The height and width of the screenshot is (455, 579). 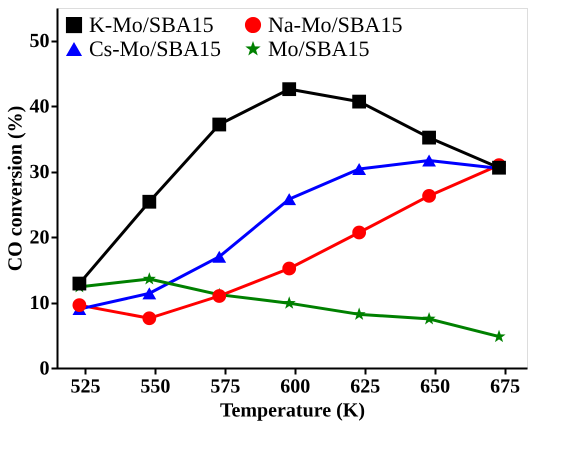 What do you see at coordinates (15, 189) in the screenshot?
I see `y-axis-title: CO conversion (%)` at bounding box center [15, 189].